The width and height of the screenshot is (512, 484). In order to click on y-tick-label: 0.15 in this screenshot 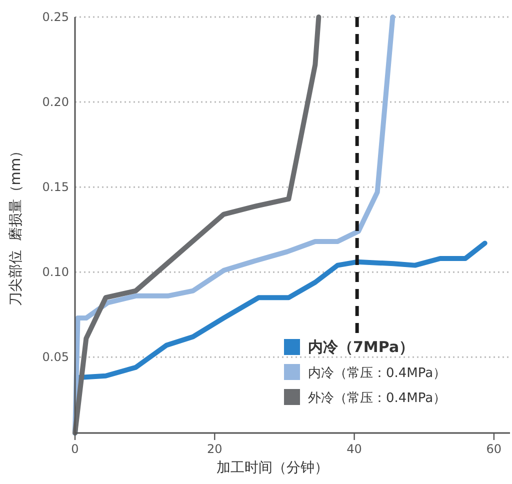, I will do `click(55, 187)`.